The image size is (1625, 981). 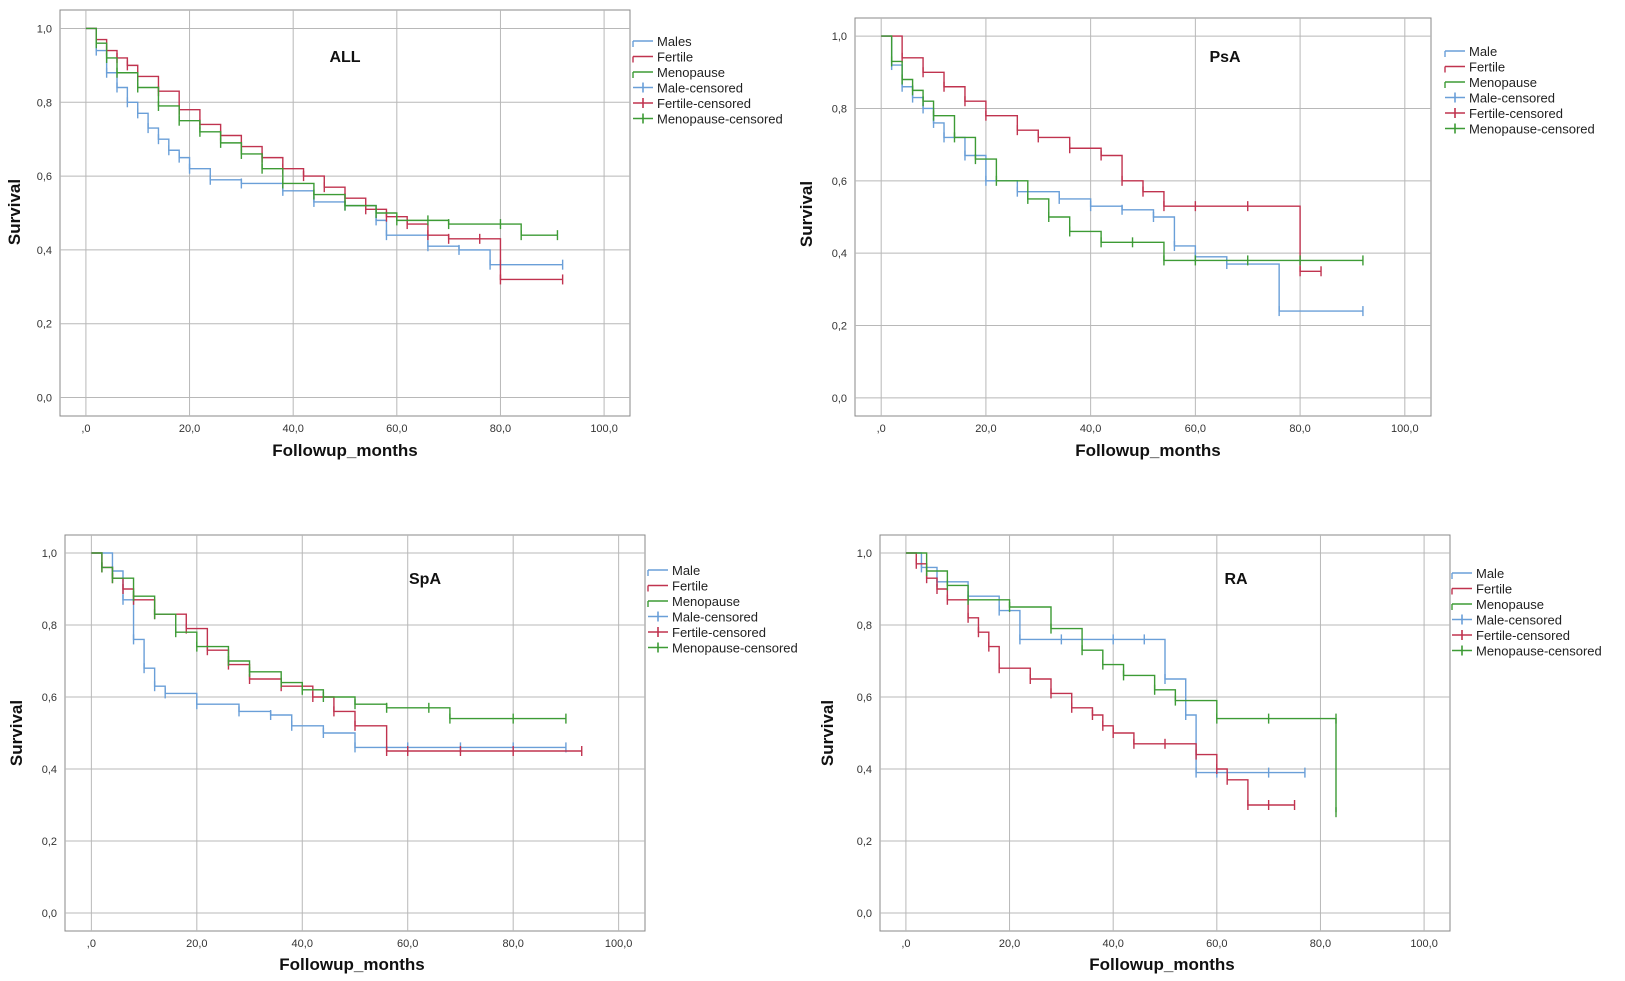 What do you see at coordinates (1236, 579) in the screenshot?
I see `chart-title: RA` at bounding box center [1236, 579].